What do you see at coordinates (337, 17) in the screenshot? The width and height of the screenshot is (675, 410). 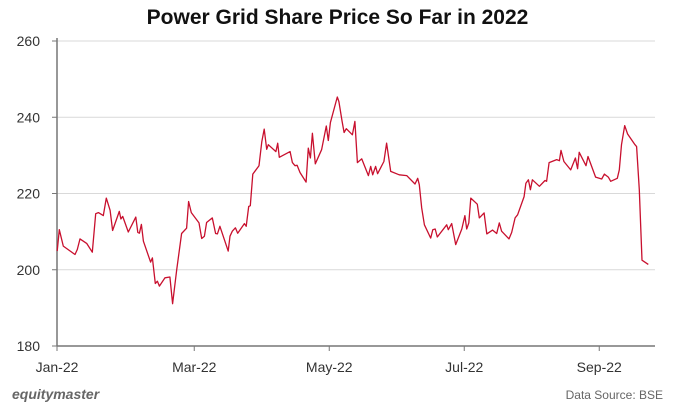 I see `chart-title: Power Grid Share Price So Far in 2022` at bounding box center [337, 17].